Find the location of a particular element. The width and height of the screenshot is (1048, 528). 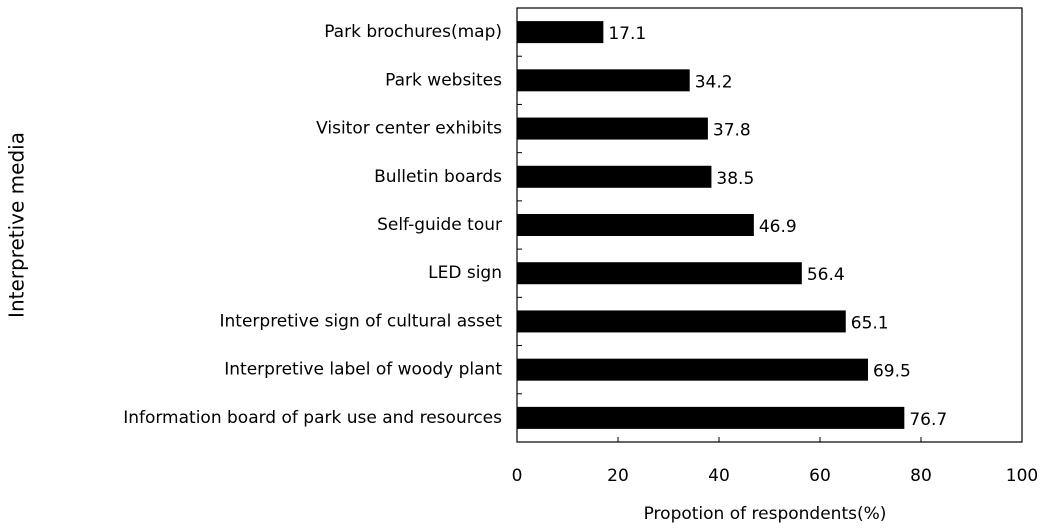

x-tick-label: 40 is located at coordinates (719, 476).